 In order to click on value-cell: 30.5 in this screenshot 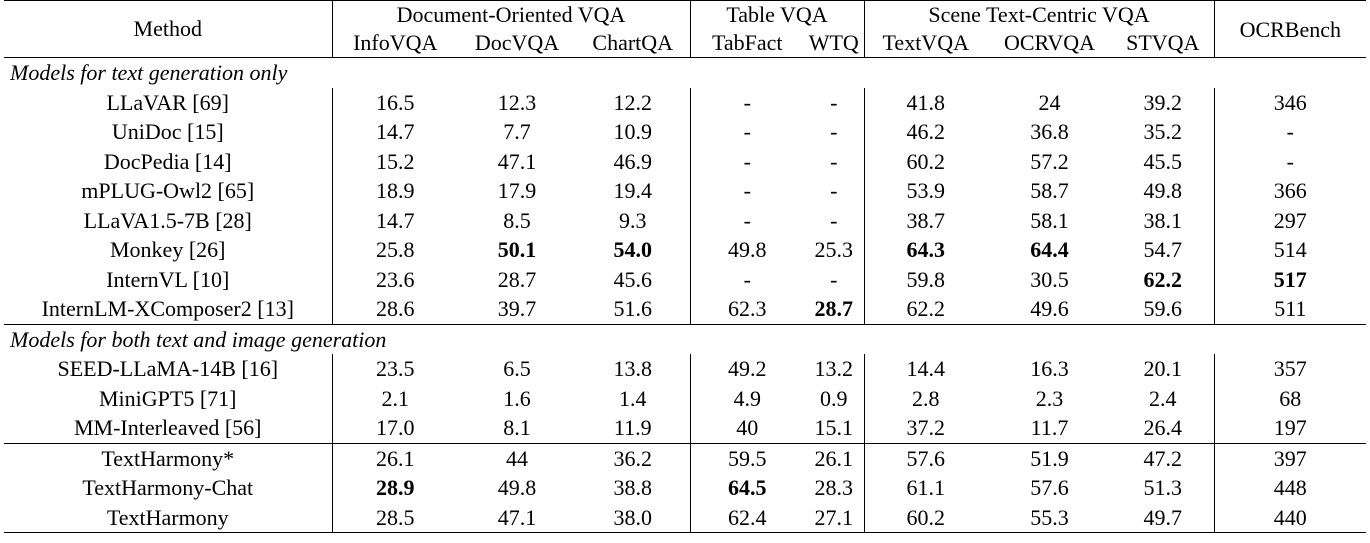, I will do `click(1049, 279)`.